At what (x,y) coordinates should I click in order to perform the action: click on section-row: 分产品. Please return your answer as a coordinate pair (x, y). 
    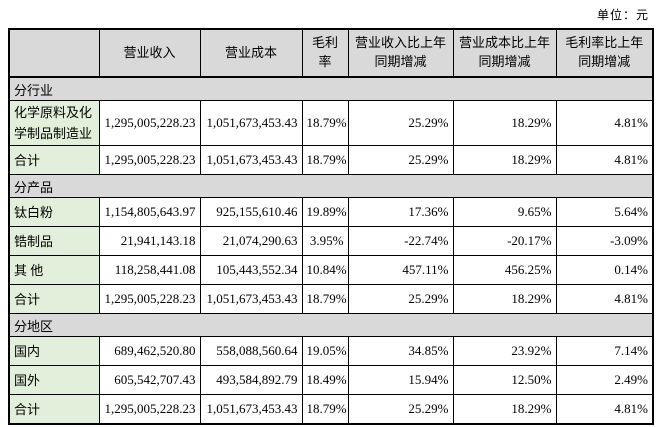
    Looking at the image, I should click on (331, 186).